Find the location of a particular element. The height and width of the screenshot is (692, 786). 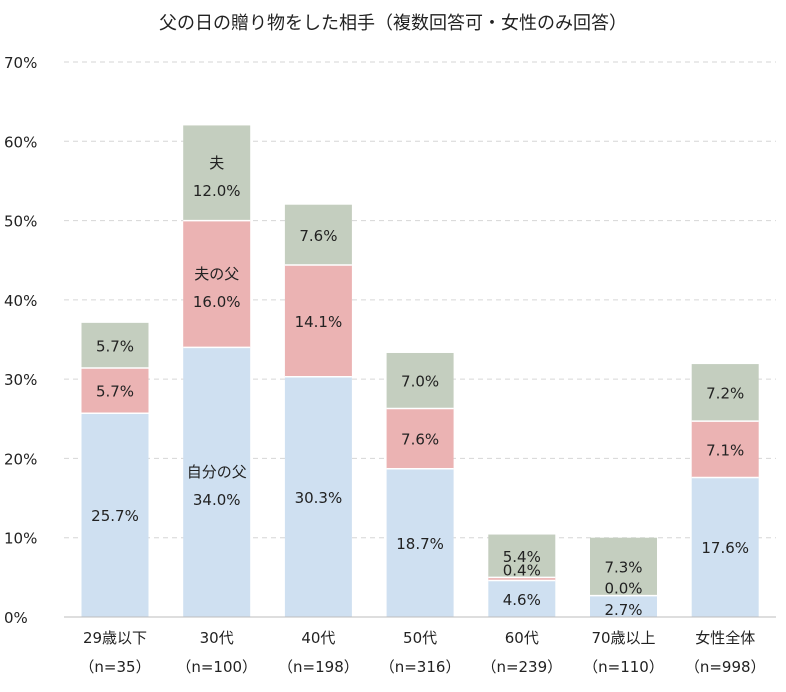

data-label: 0.0% is located at coordinates (623, 589).